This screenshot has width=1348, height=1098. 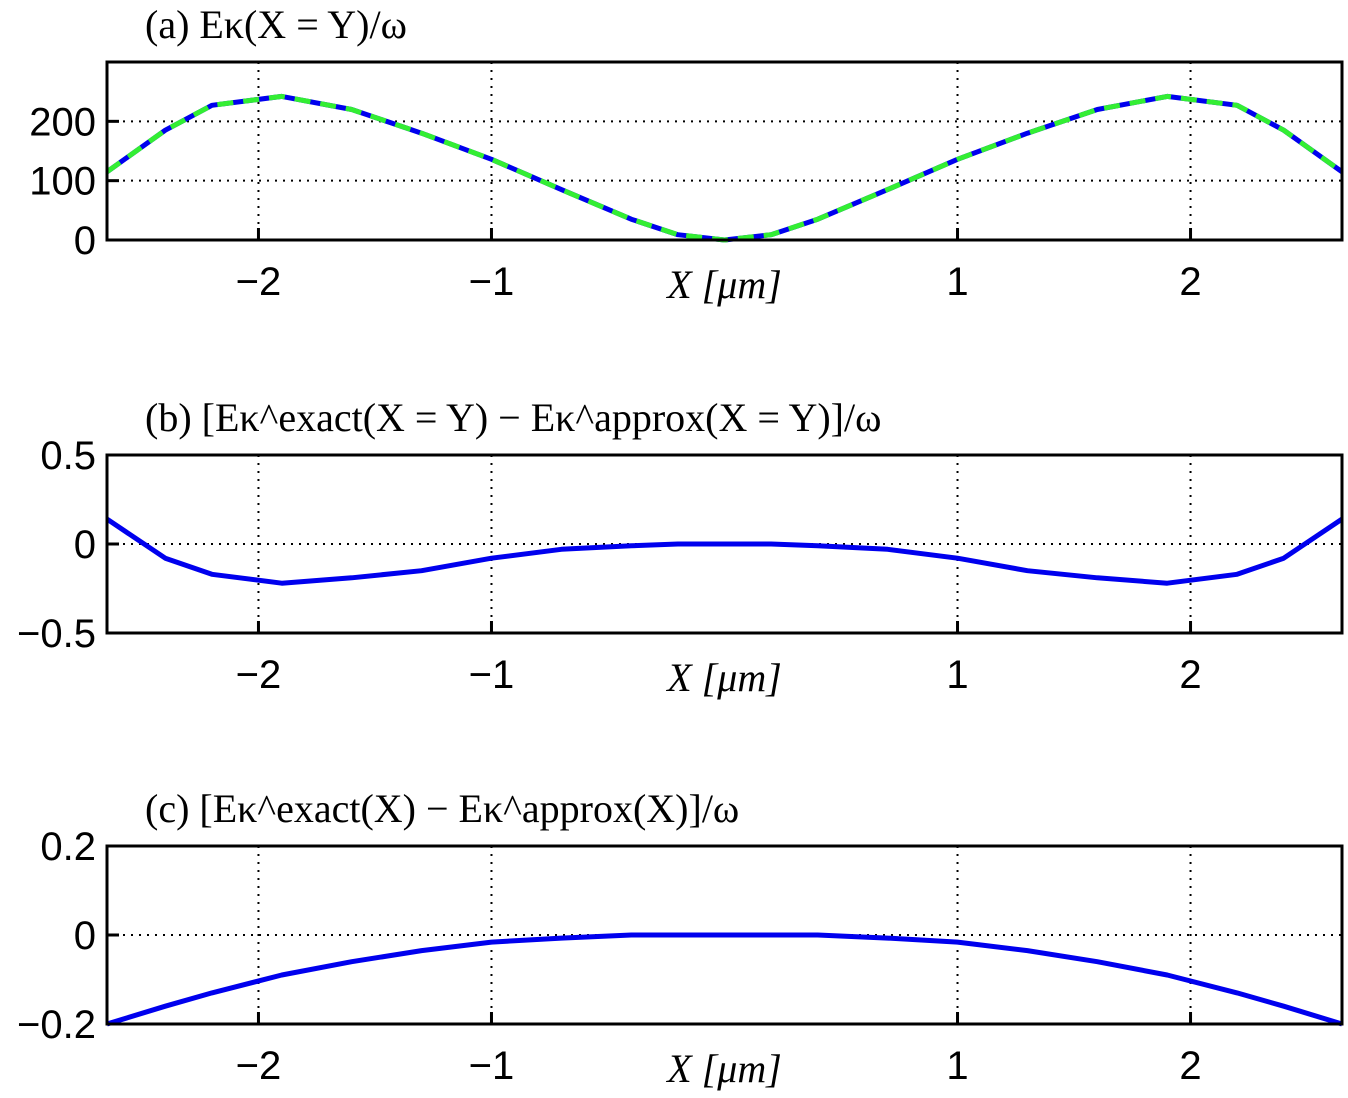 What do you see at coordinates (276, 24) in the screenshot?
I see `chart-title: (a) Eκ(X = Y)/ω` at bounding box center [276, 24].